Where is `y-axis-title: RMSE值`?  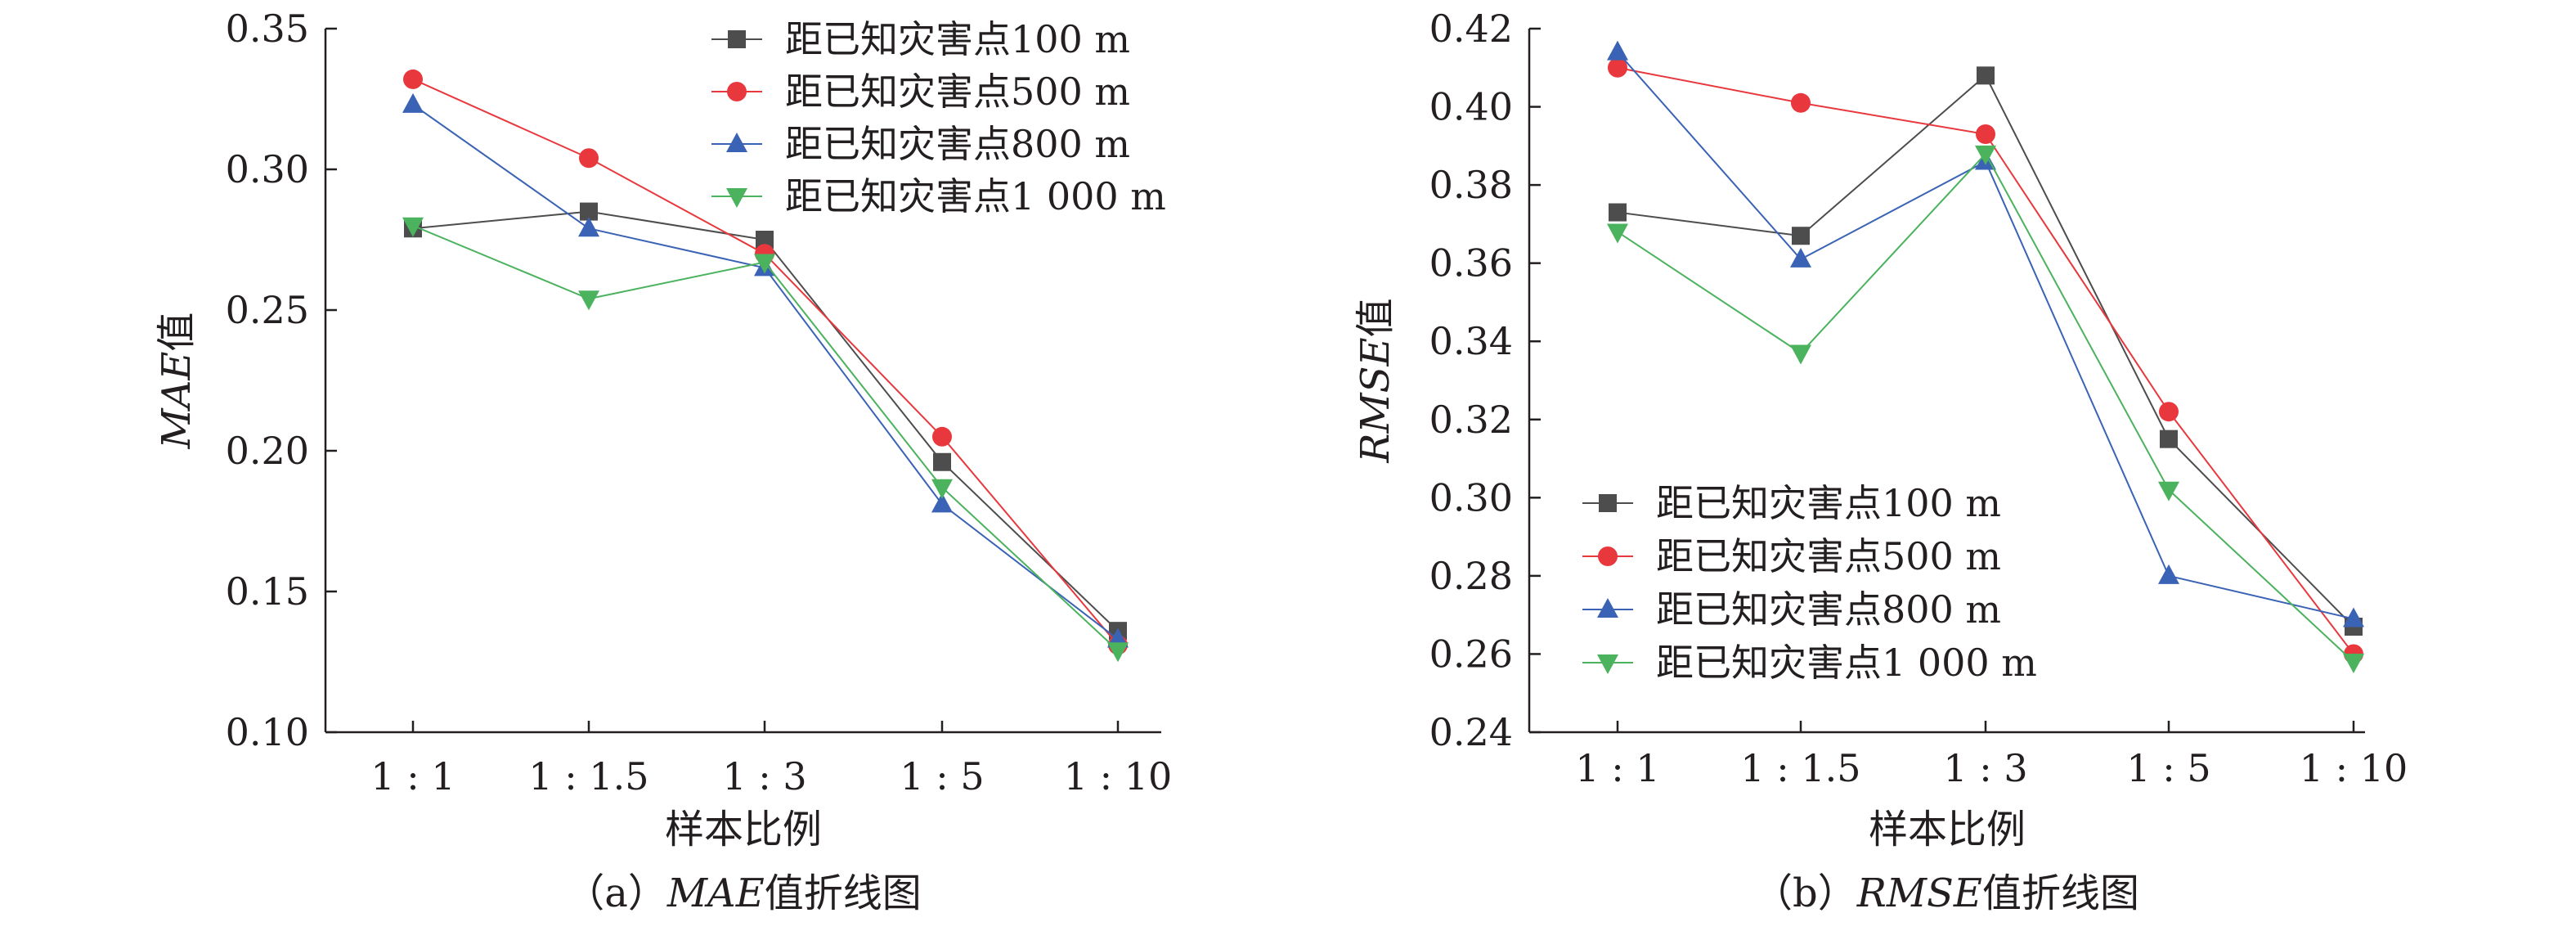
y-axis-title: RMSE值 is located at coordinates (1376, 381).